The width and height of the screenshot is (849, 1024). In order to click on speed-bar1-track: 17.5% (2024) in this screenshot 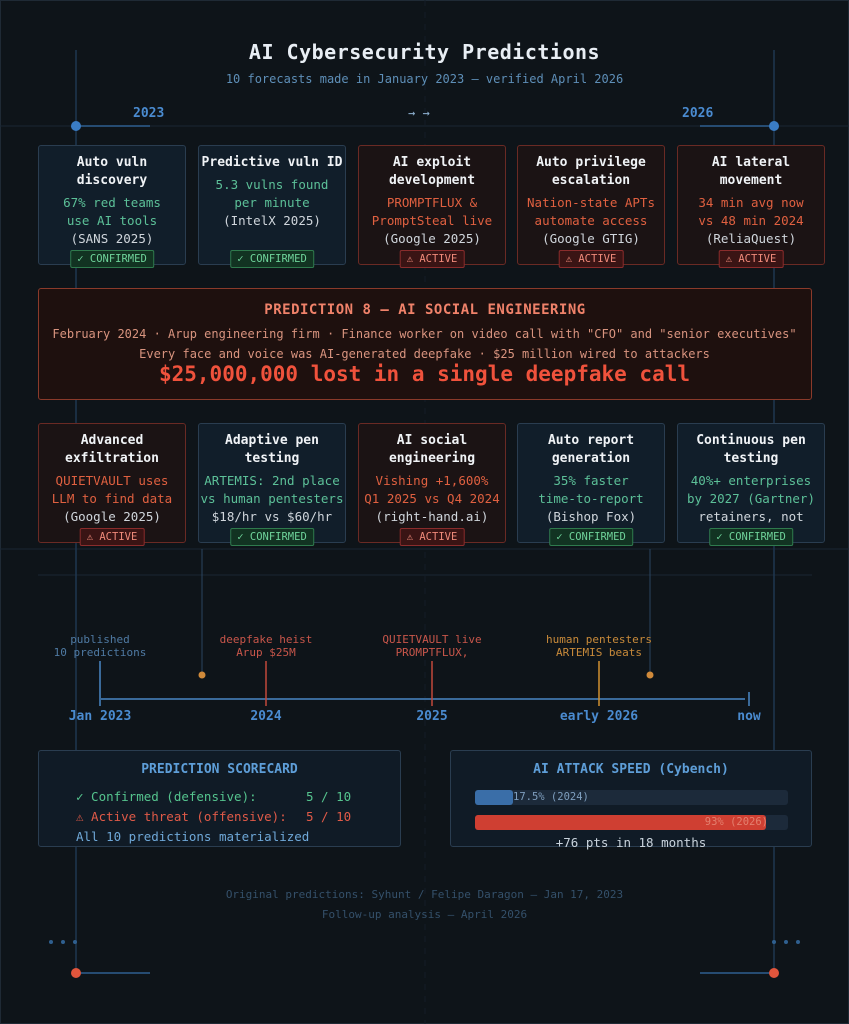, I will do `click(631, 797)`.